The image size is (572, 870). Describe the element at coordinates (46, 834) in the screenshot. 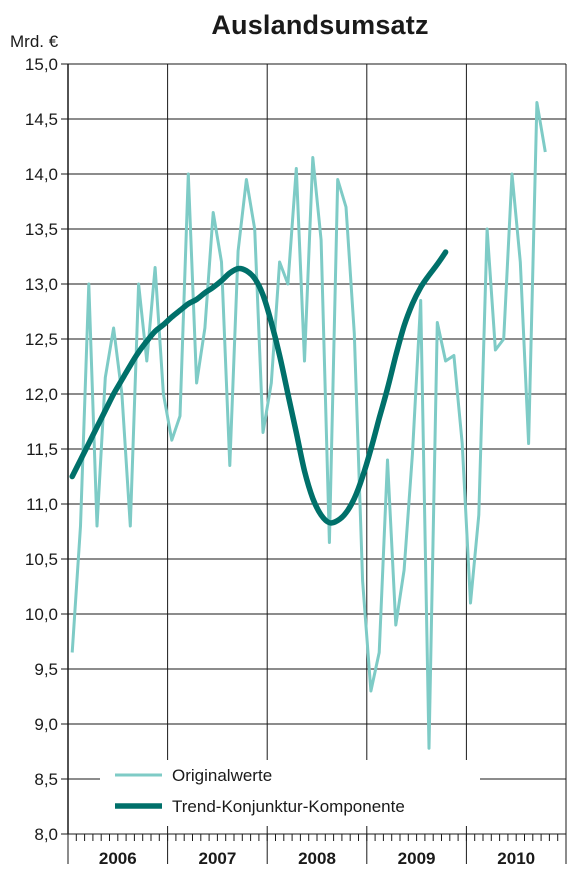

I see `y-tick-label: 8,0` at that location.